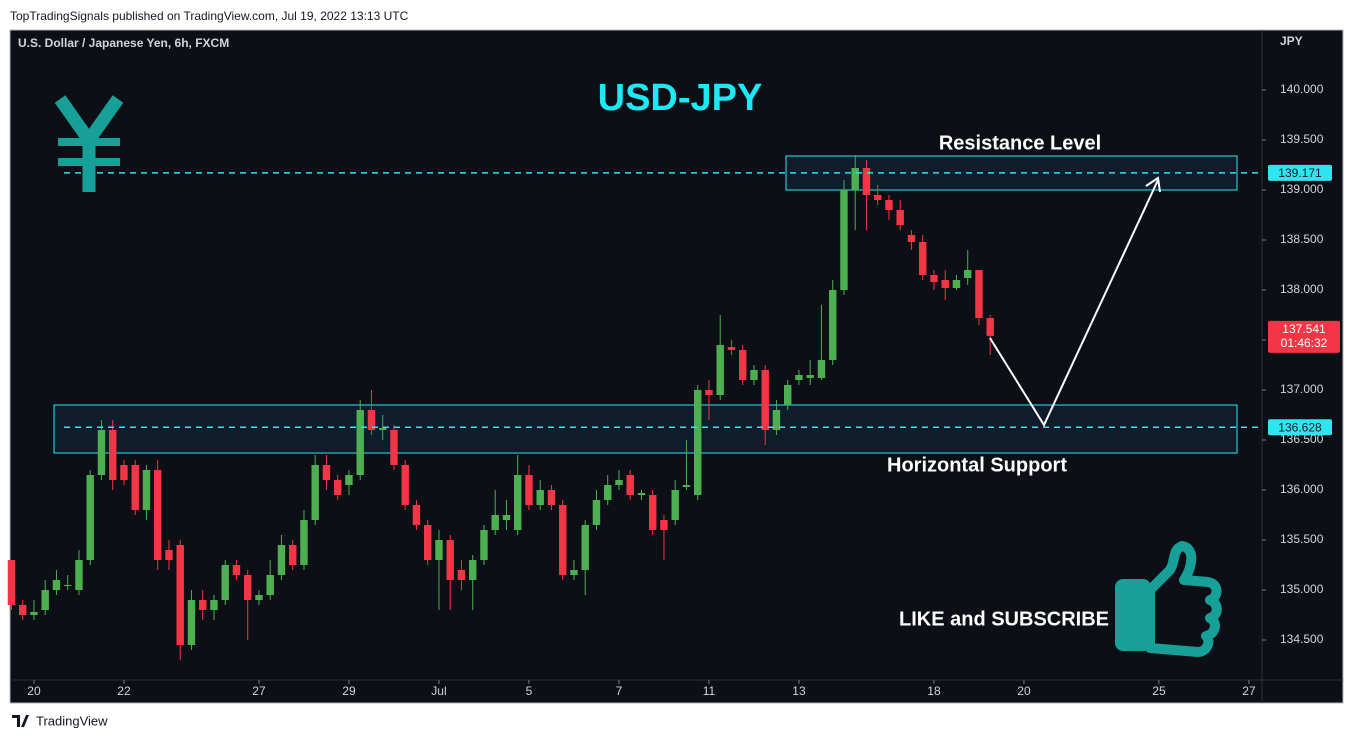  Describe the element at coordinates (1302, 489) in the screenshot. I see `y-tick-label: 136.000` at that location.